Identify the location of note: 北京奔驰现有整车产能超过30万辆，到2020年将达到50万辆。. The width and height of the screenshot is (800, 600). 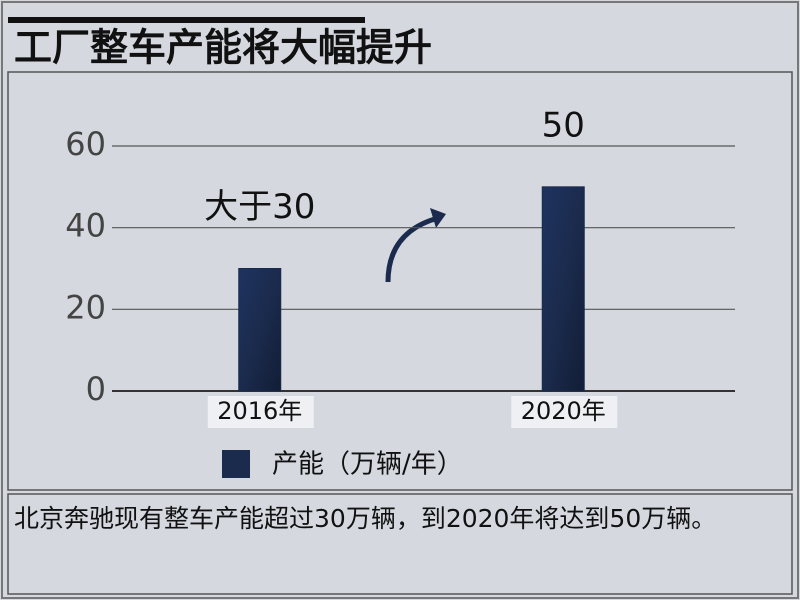
(365, 518).